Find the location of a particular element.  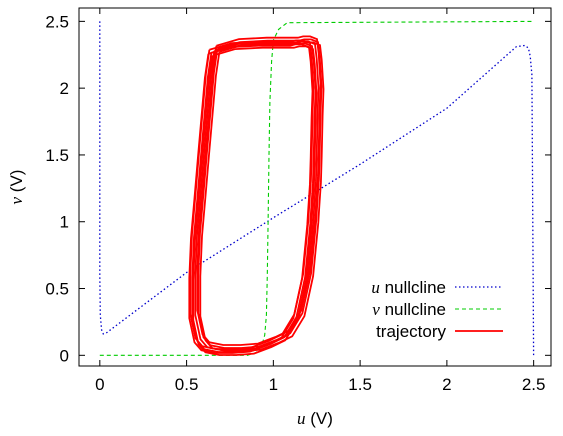

legend-label: v nullcline is located at coordinates (409, 309).